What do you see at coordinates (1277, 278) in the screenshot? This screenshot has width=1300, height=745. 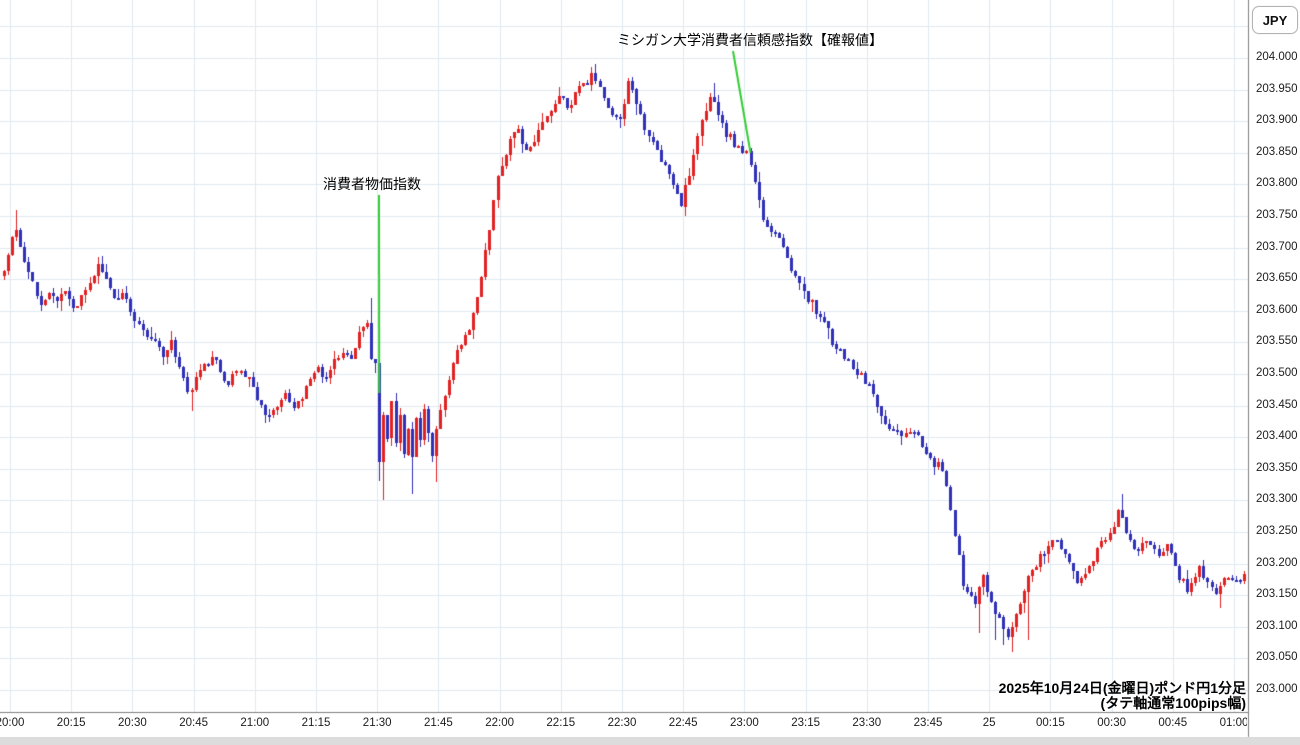 I see `y-axis-tick-label: 203.650` at bounding box center [1277, 278].